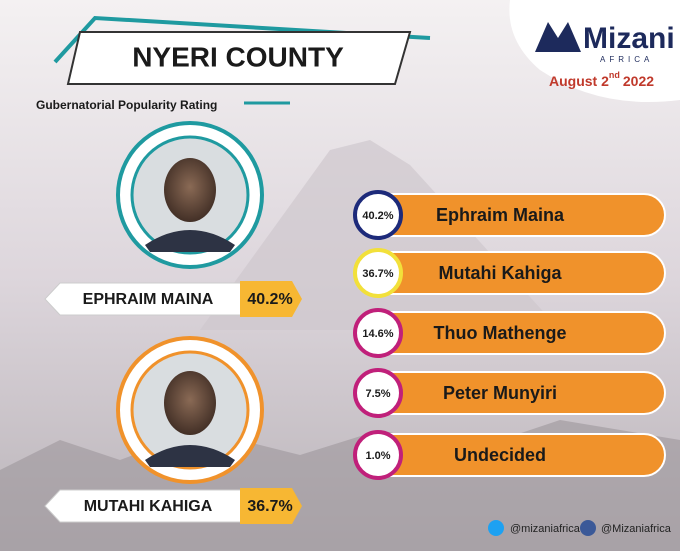 This screenshot has width=680, height=551. I want to click on result-name: Ephraim Maina, so click(500, 215).